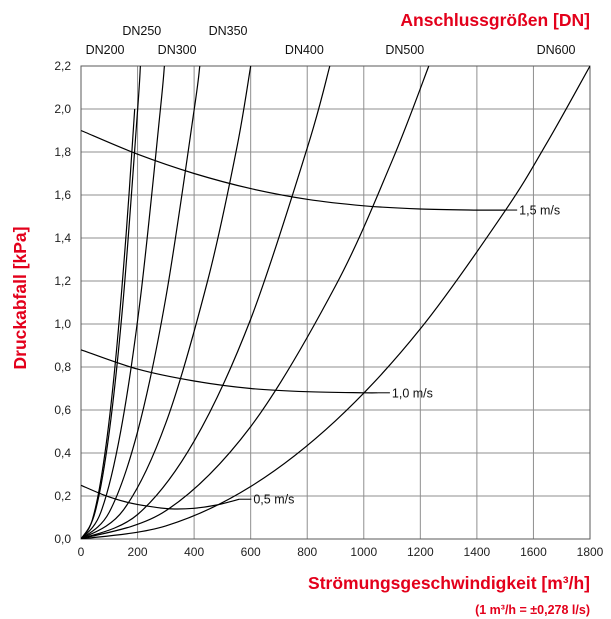  Describe the element at coordinates (62, 109) in the screenshot. I see `y-tick-label: 2,0` at that location.